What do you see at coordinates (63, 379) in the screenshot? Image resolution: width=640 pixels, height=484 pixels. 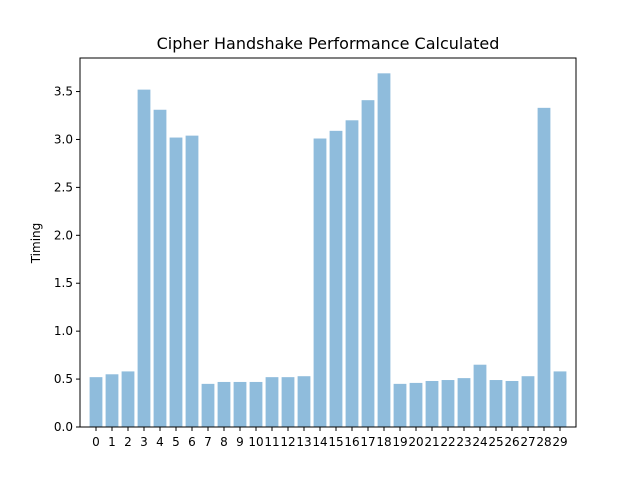 I see `y-tick-label: 0.5` at bounding box center [63, 379].